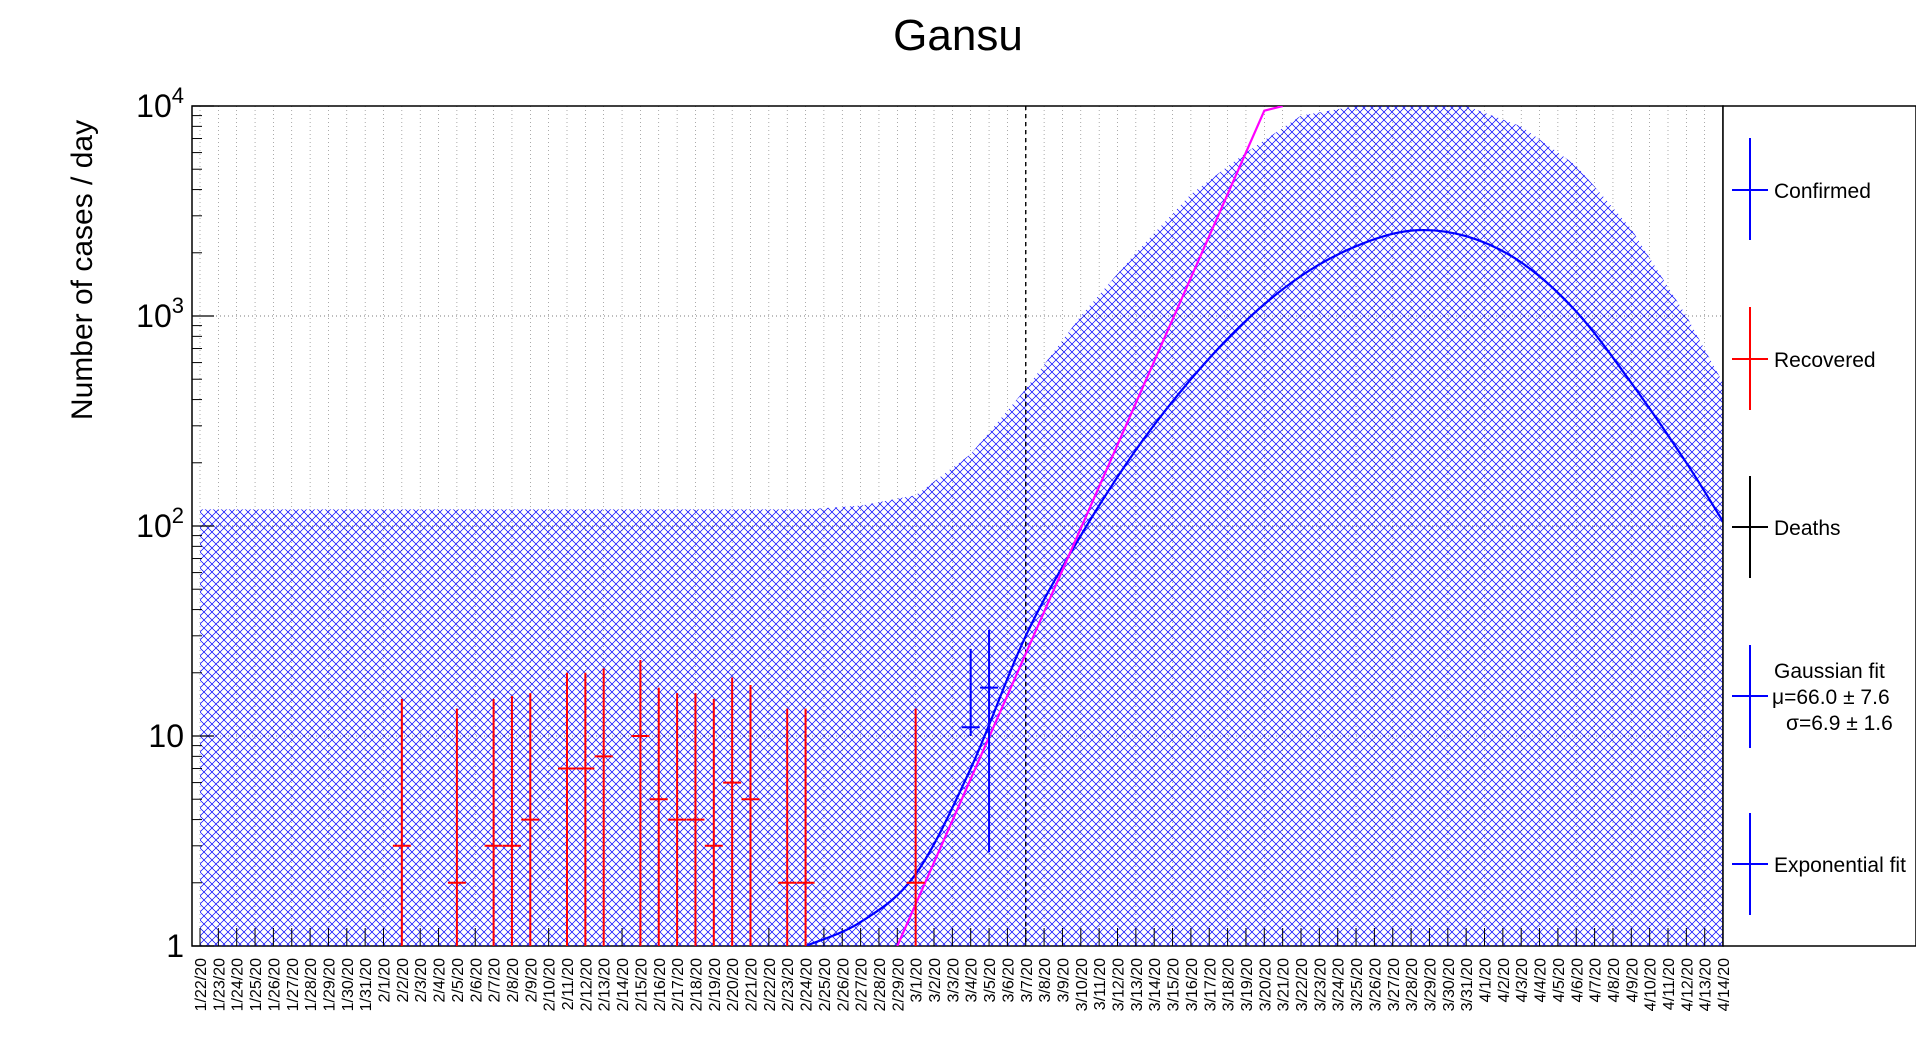 This screenshot has height=1057, width=1916. Describe the element at coordinates (935, 980) in the screenshot. I see `x-tick-label: 3/2/20` at that location.